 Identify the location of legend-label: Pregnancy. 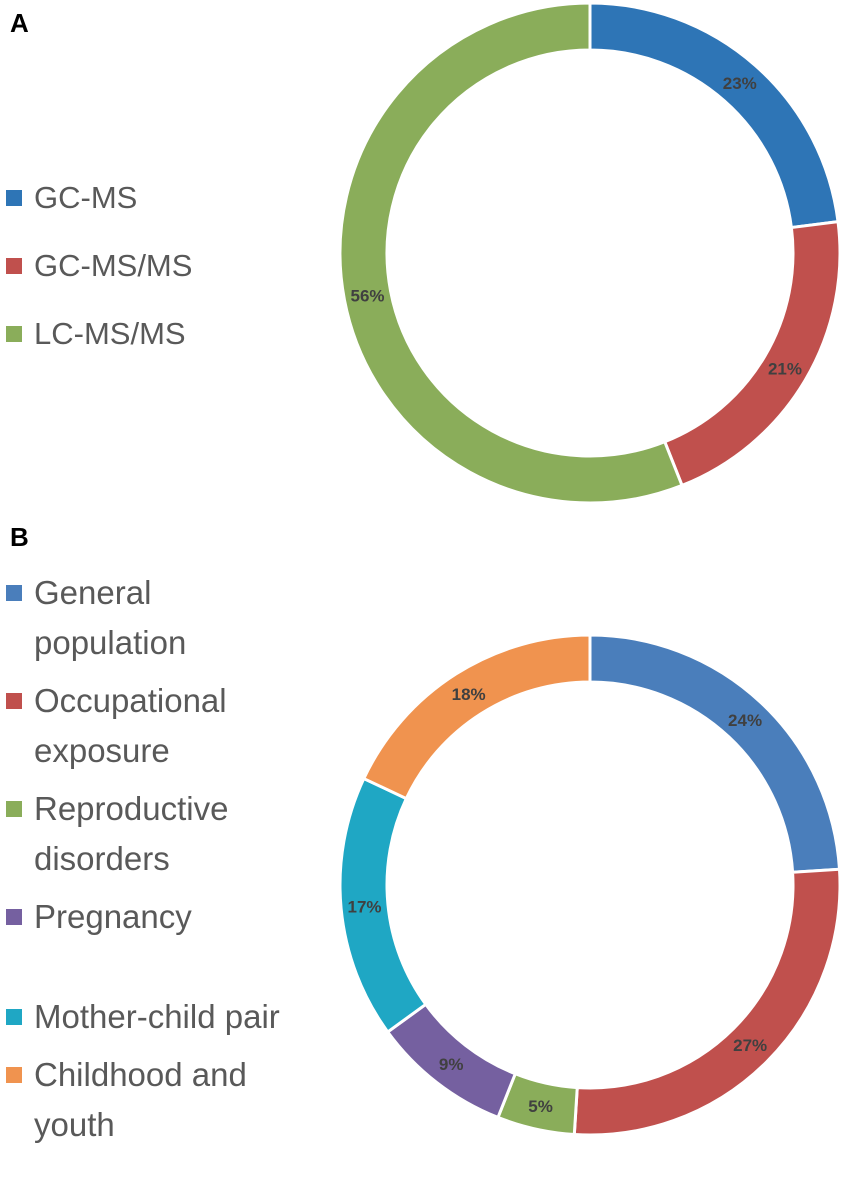
(113, 916).